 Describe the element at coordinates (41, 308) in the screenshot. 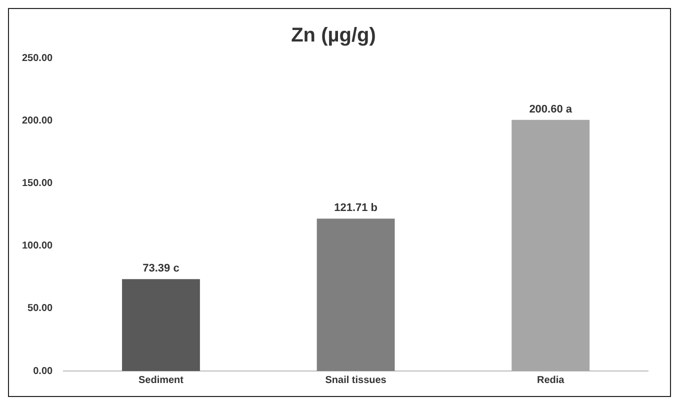

I see `y-tick-label: 50.00` at that location.